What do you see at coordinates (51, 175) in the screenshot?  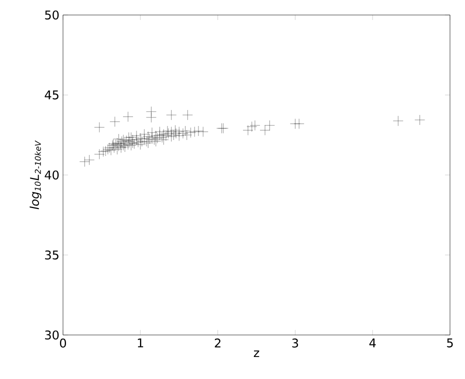 I see `y-tick-label: 40` at bounding box center [51, 175].